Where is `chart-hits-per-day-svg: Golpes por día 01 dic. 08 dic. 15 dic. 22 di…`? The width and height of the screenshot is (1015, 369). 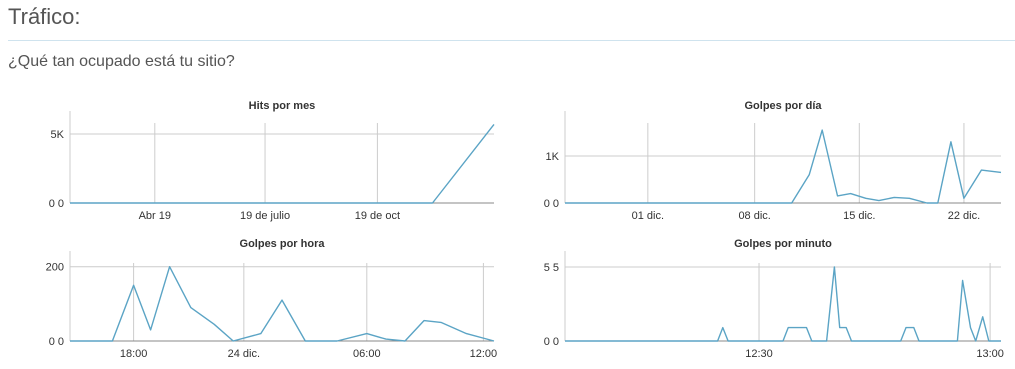 chart-hits-per-day-svg: Golpes por día 01 dic. 08 dic. 15 dic. 22 di… is located at coordinates (773, 161).